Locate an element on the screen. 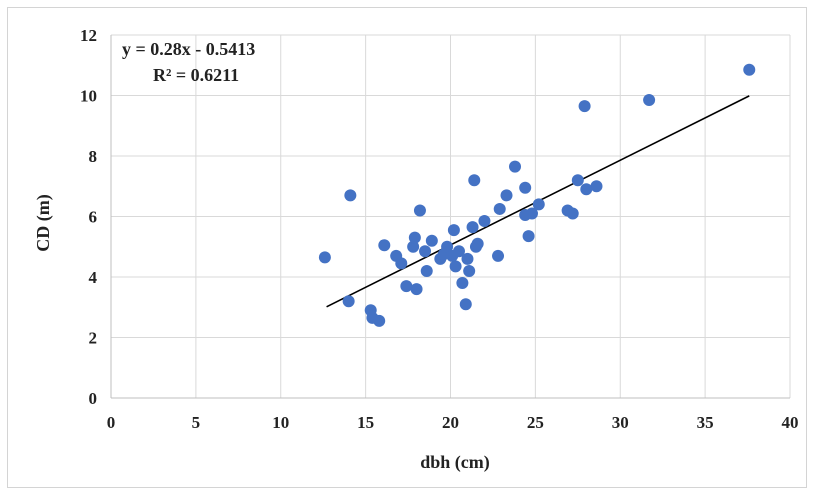 This screenshot has width=814, height=495. x-tick-label: 25 is located at coordinates (535, 422).